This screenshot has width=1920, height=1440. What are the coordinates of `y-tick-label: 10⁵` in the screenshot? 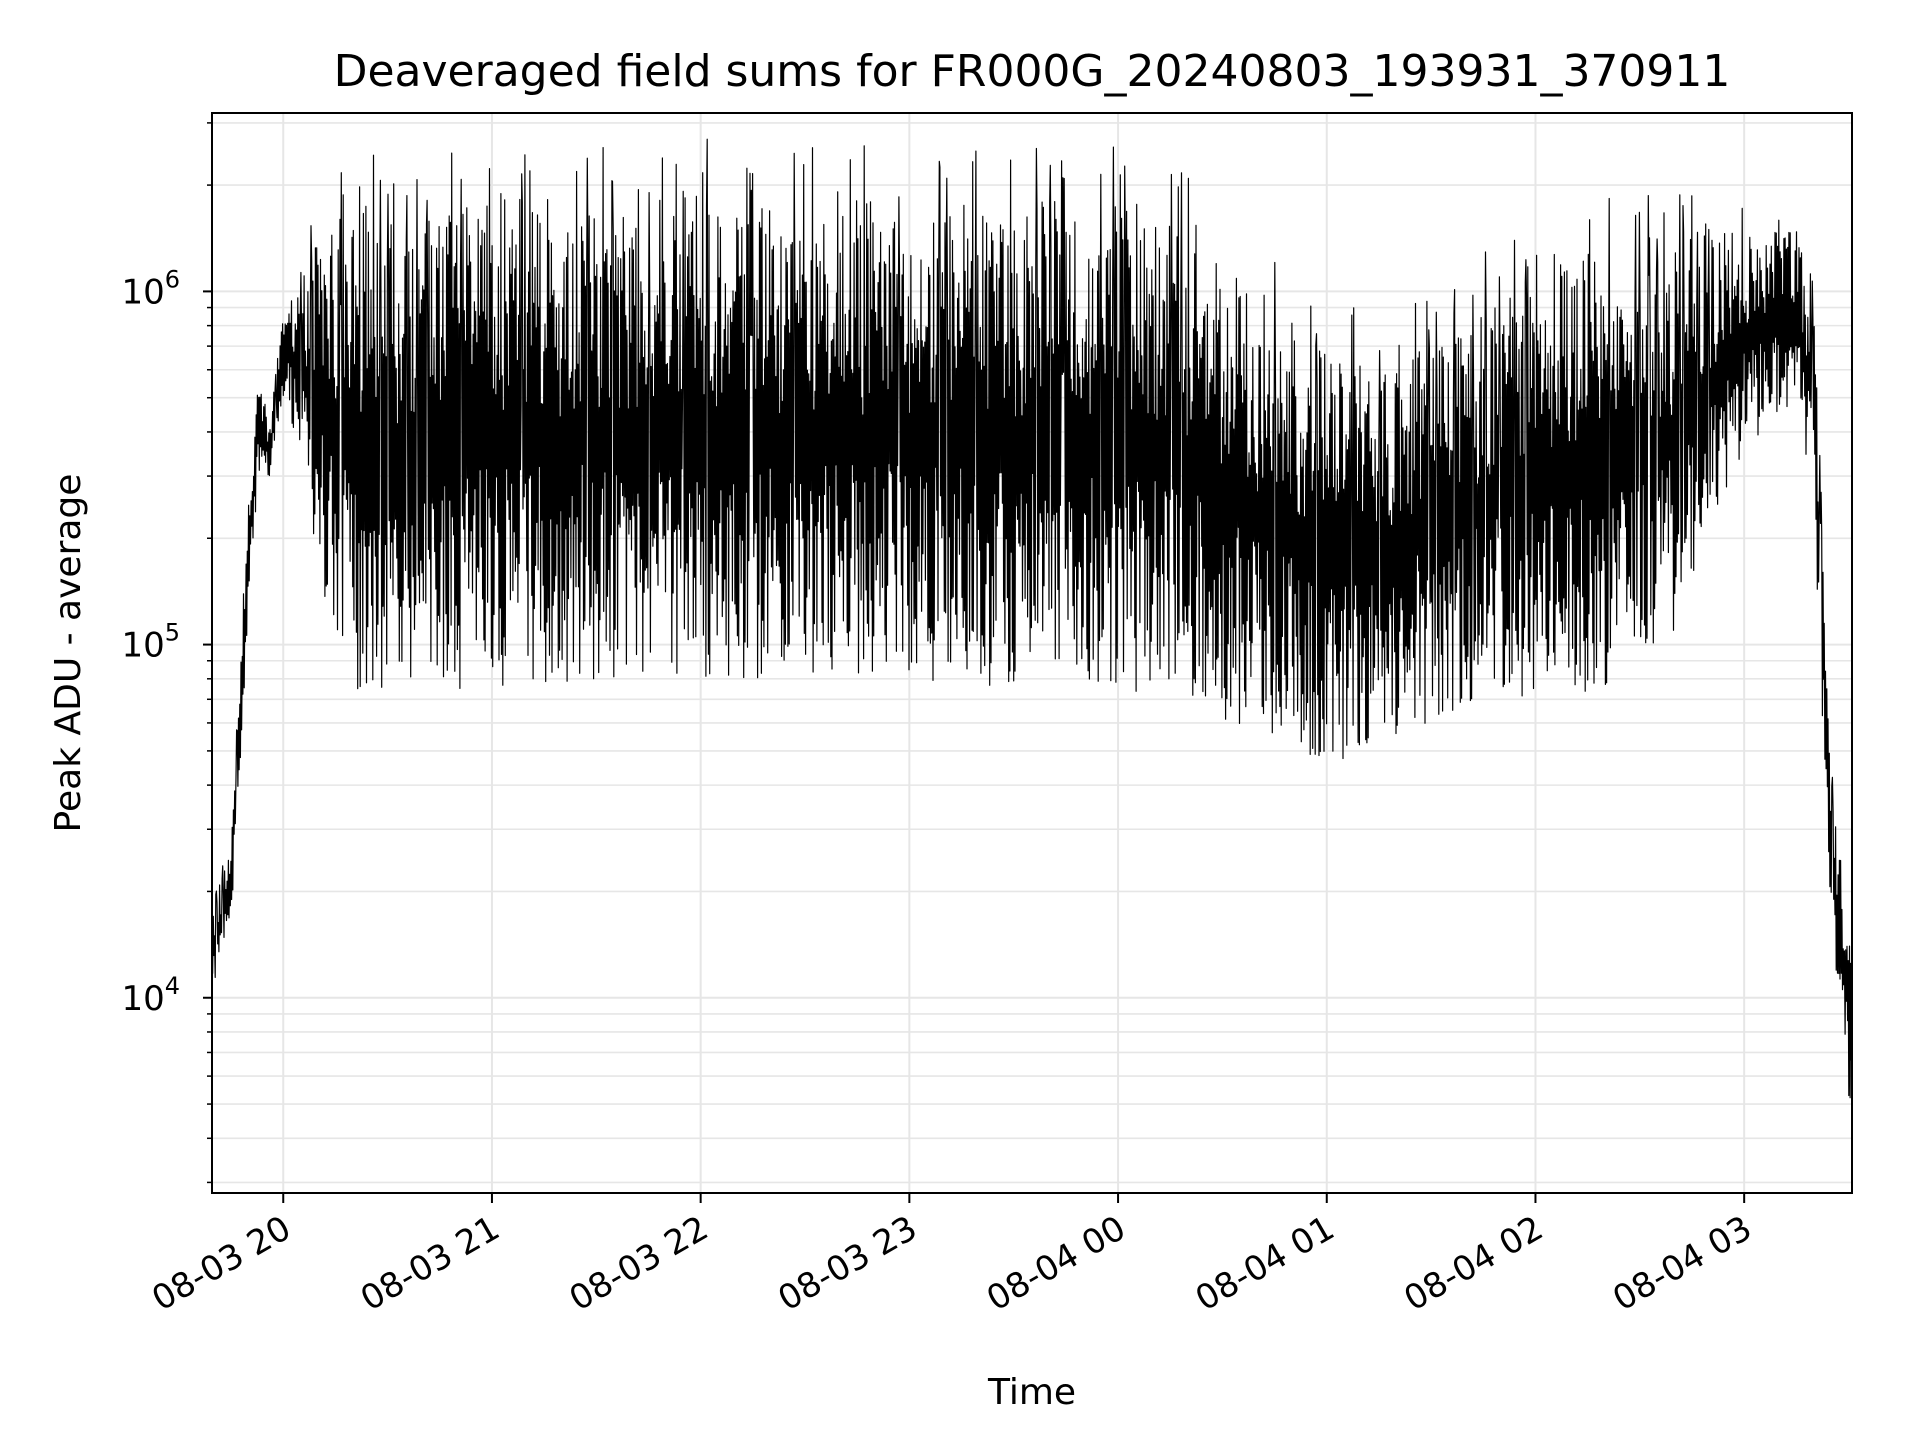 It's located at (150, 642).